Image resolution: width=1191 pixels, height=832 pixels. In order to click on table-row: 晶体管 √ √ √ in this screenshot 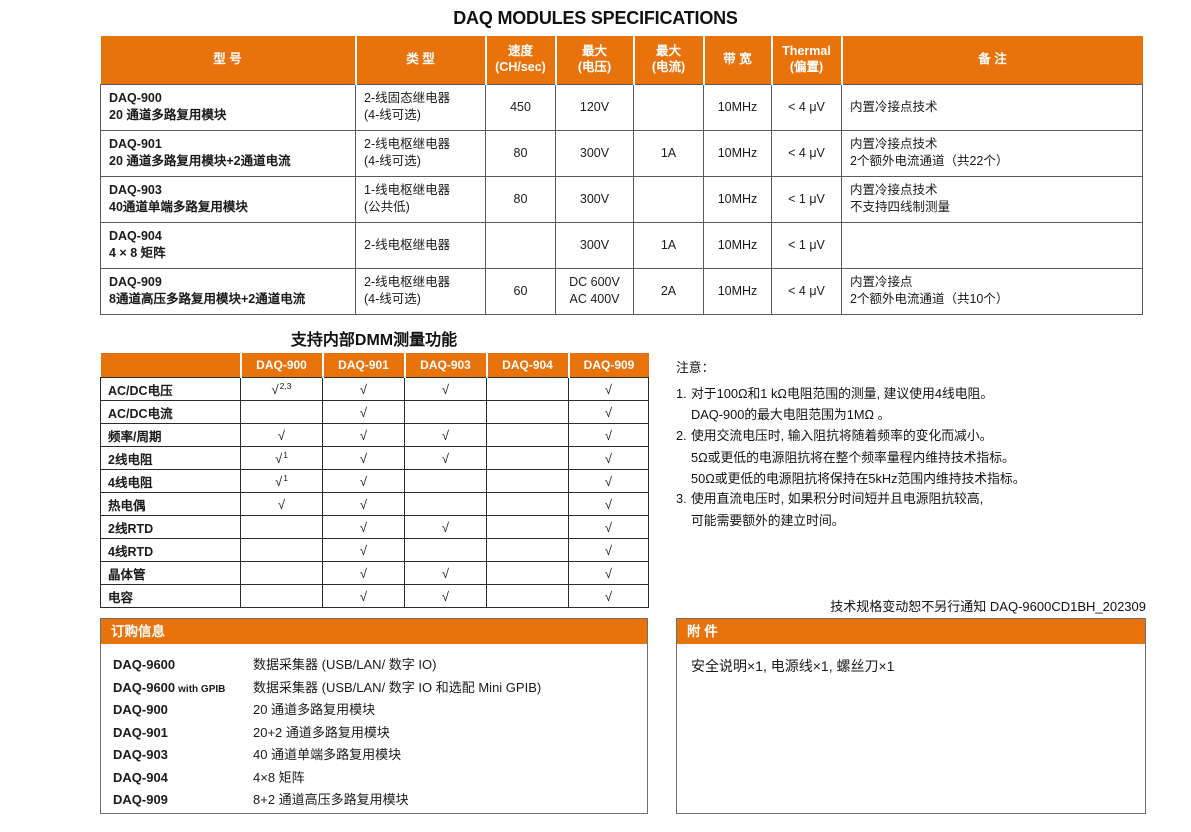, I will do `click(374, 573)`.